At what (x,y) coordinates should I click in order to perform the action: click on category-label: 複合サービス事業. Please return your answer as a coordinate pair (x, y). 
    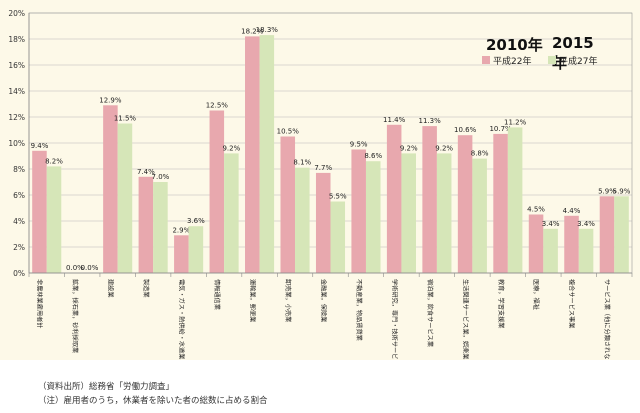
    Looking at the image, I should click on (572, 304).